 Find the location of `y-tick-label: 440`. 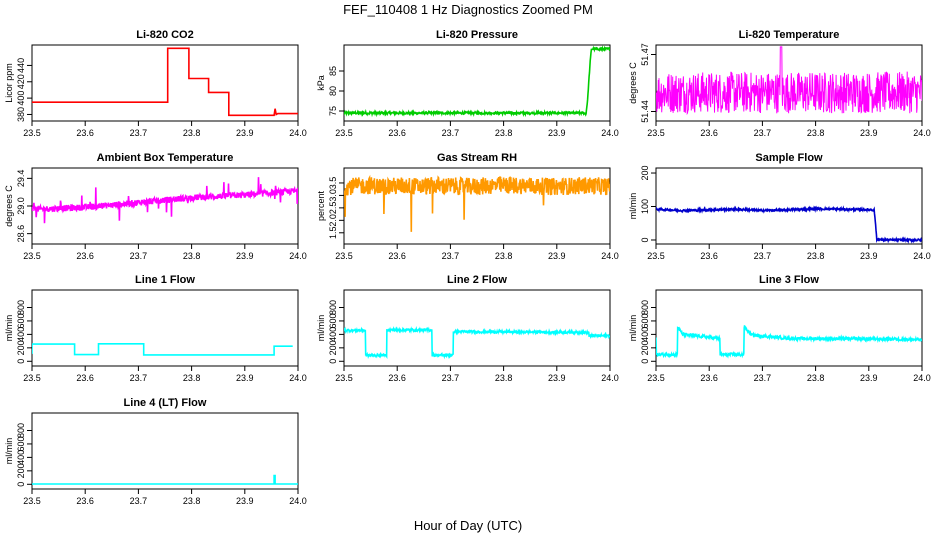

y-tick-label: 440 is located at coordinates (21, 65).